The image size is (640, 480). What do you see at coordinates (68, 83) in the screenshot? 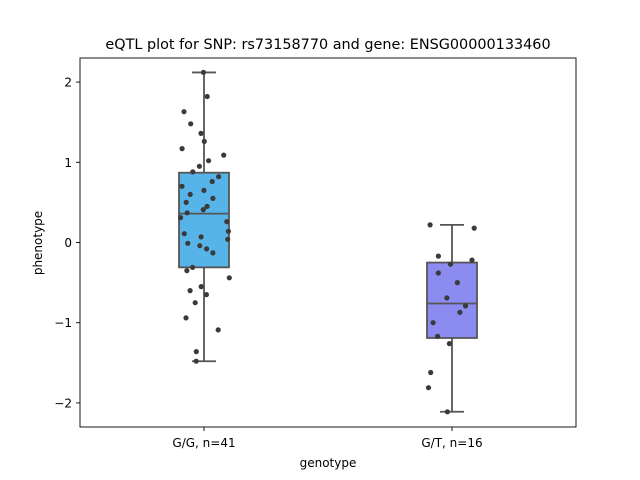
I see `y-tick-label: 2` at bounding box center [68, 83].